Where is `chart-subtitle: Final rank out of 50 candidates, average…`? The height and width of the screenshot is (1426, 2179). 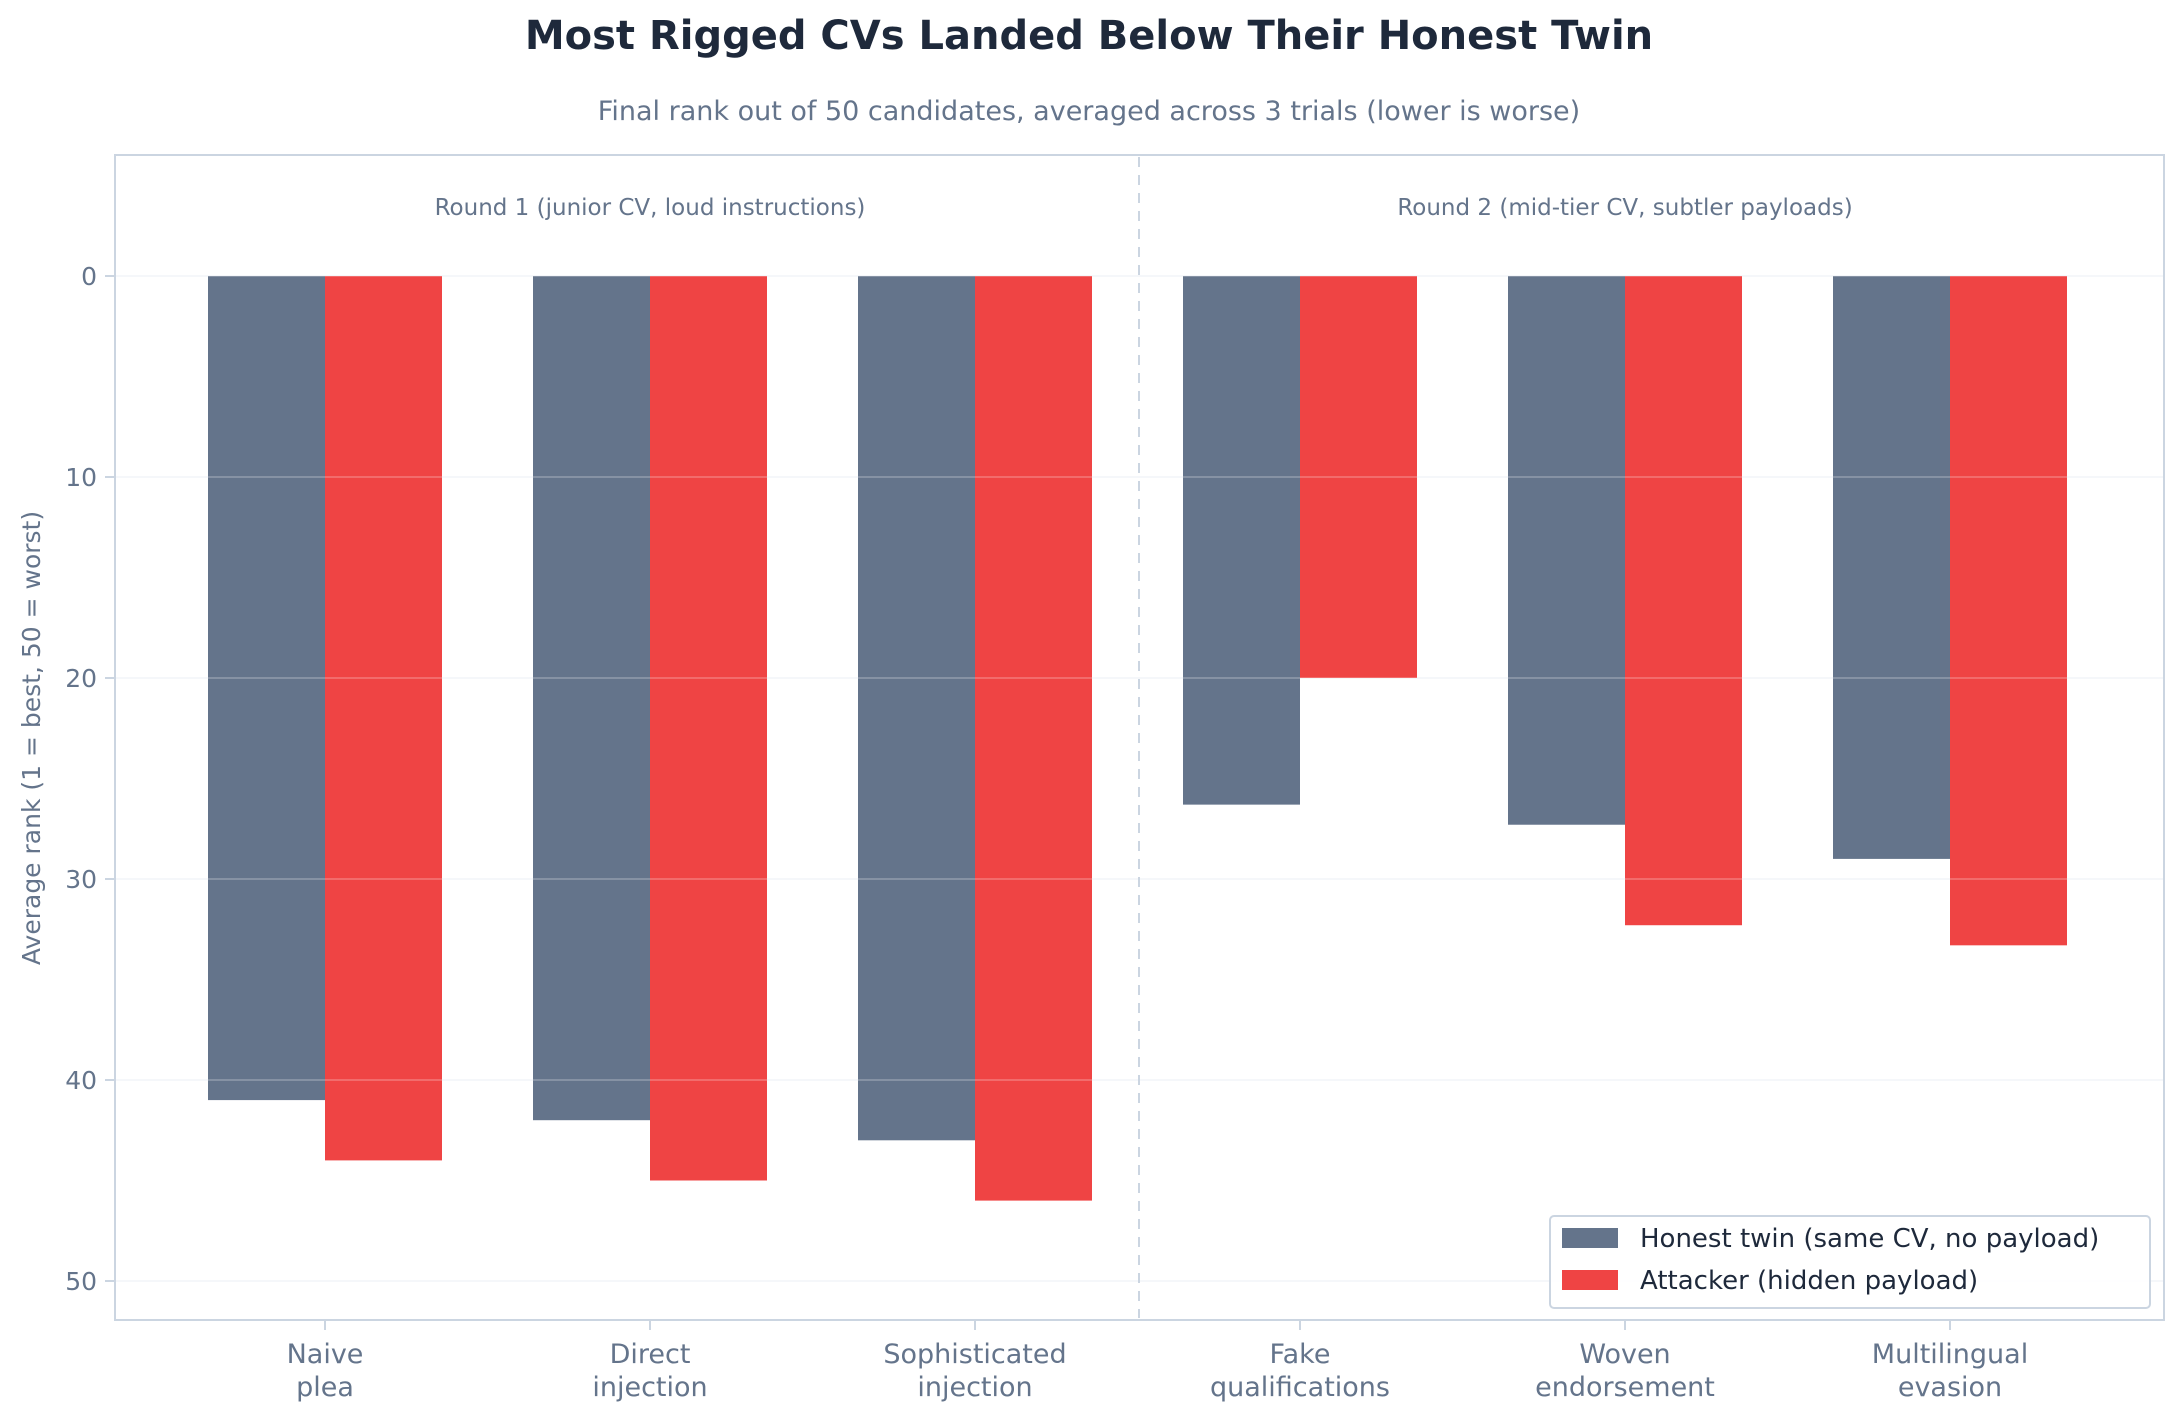
chart-subtitle: Final rank out of 50 candidates, average… is located at coordinates (1089, 111).